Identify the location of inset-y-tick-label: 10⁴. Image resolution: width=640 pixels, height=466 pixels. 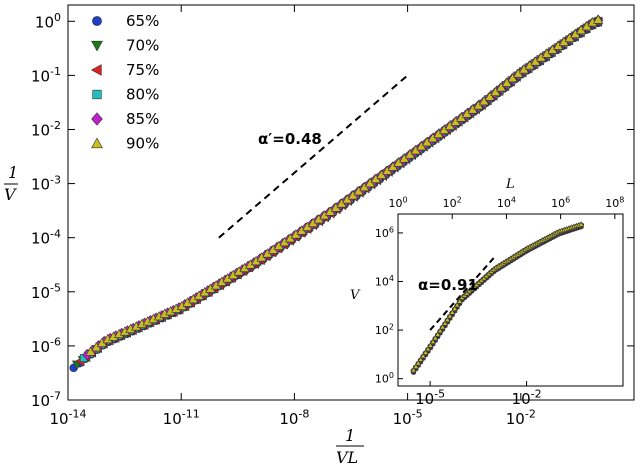
(384, 281).